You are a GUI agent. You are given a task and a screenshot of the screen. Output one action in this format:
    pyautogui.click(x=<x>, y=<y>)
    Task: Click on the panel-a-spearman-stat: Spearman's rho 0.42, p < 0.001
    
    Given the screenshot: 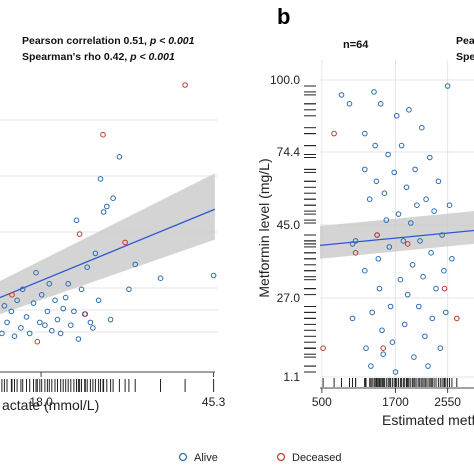 What is the action you would take?
    pyautogui.click(x=98, y=57)
    